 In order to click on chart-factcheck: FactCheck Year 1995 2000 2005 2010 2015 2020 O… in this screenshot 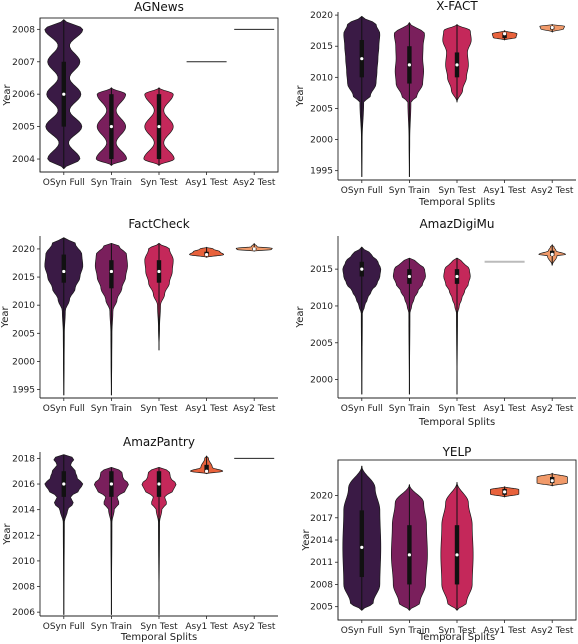, I will do `click(139, 315)`.